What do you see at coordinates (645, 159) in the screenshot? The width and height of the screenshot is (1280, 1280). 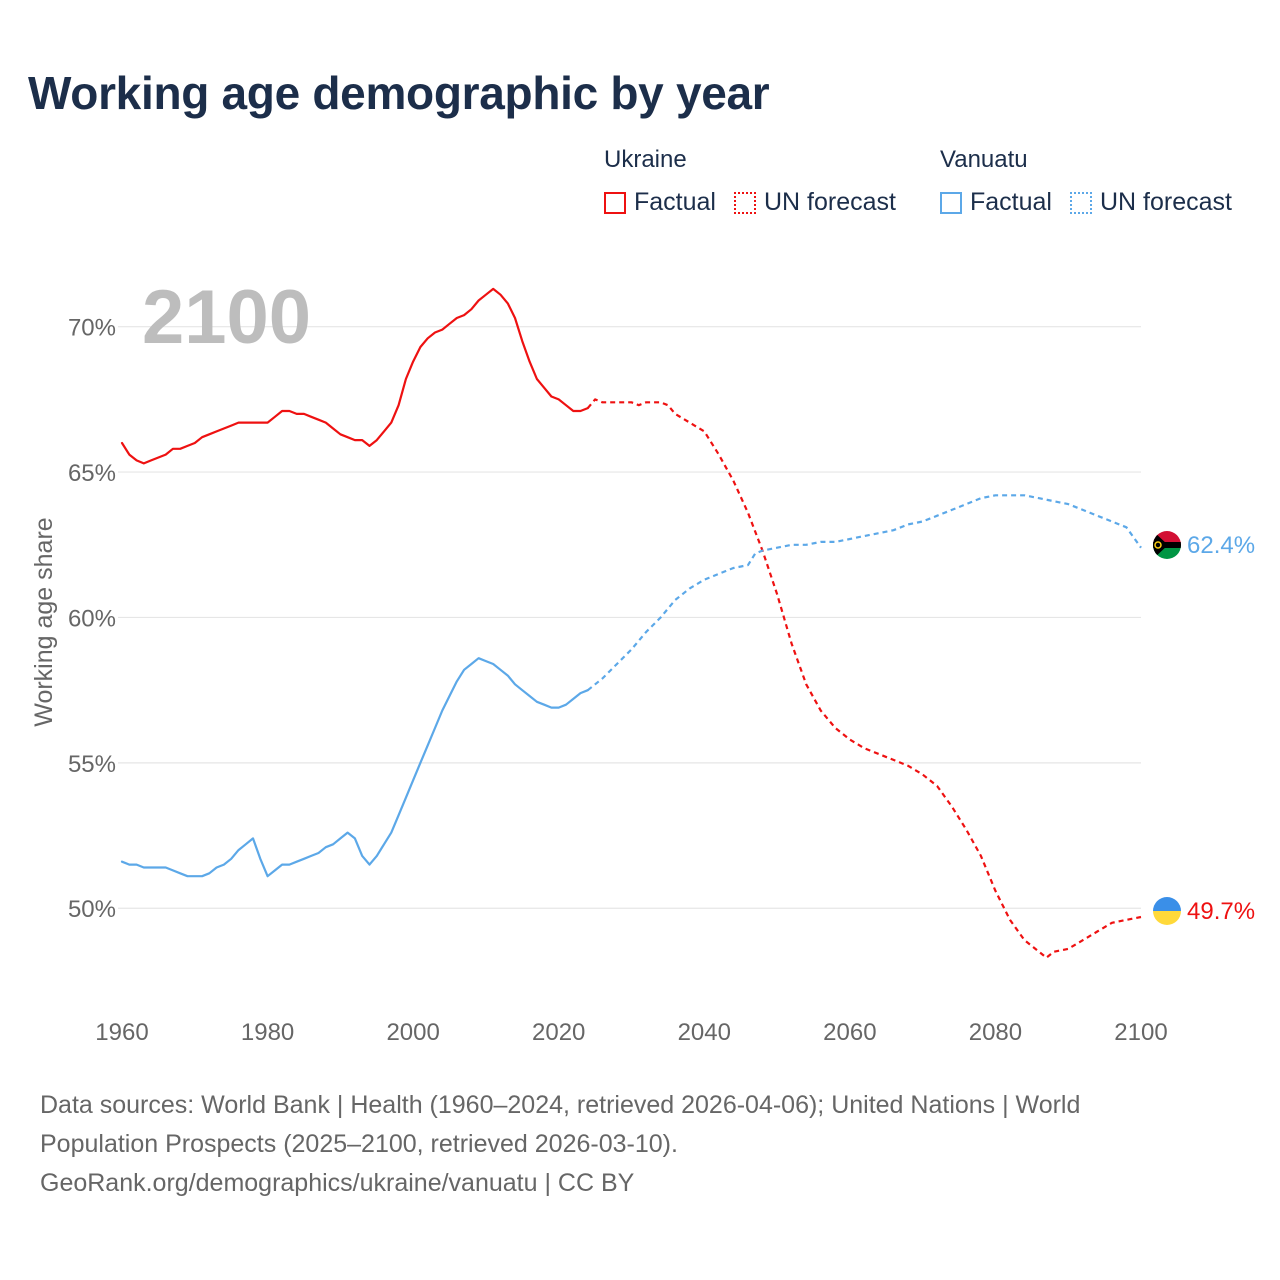 I see `legend-country-ukraine: Ukraine` at bounding box center [645, 159].